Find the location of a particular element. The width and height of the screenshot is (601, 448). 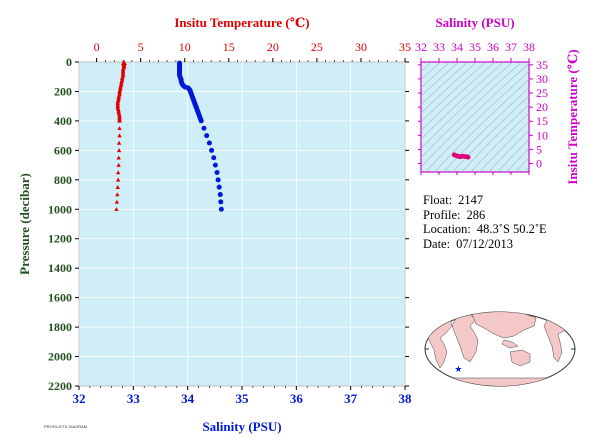

salinity-tick-label: 34 is located at coordinates (188, 398).